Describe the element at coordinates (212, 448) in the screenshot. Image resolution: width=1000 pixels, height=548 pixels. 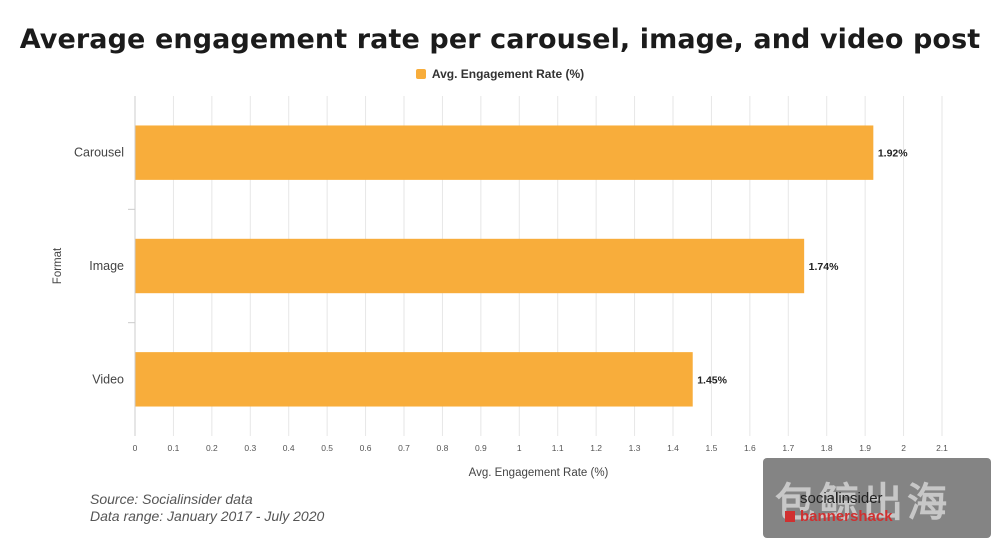
I see `x-tick-label: 0.2` at that location.